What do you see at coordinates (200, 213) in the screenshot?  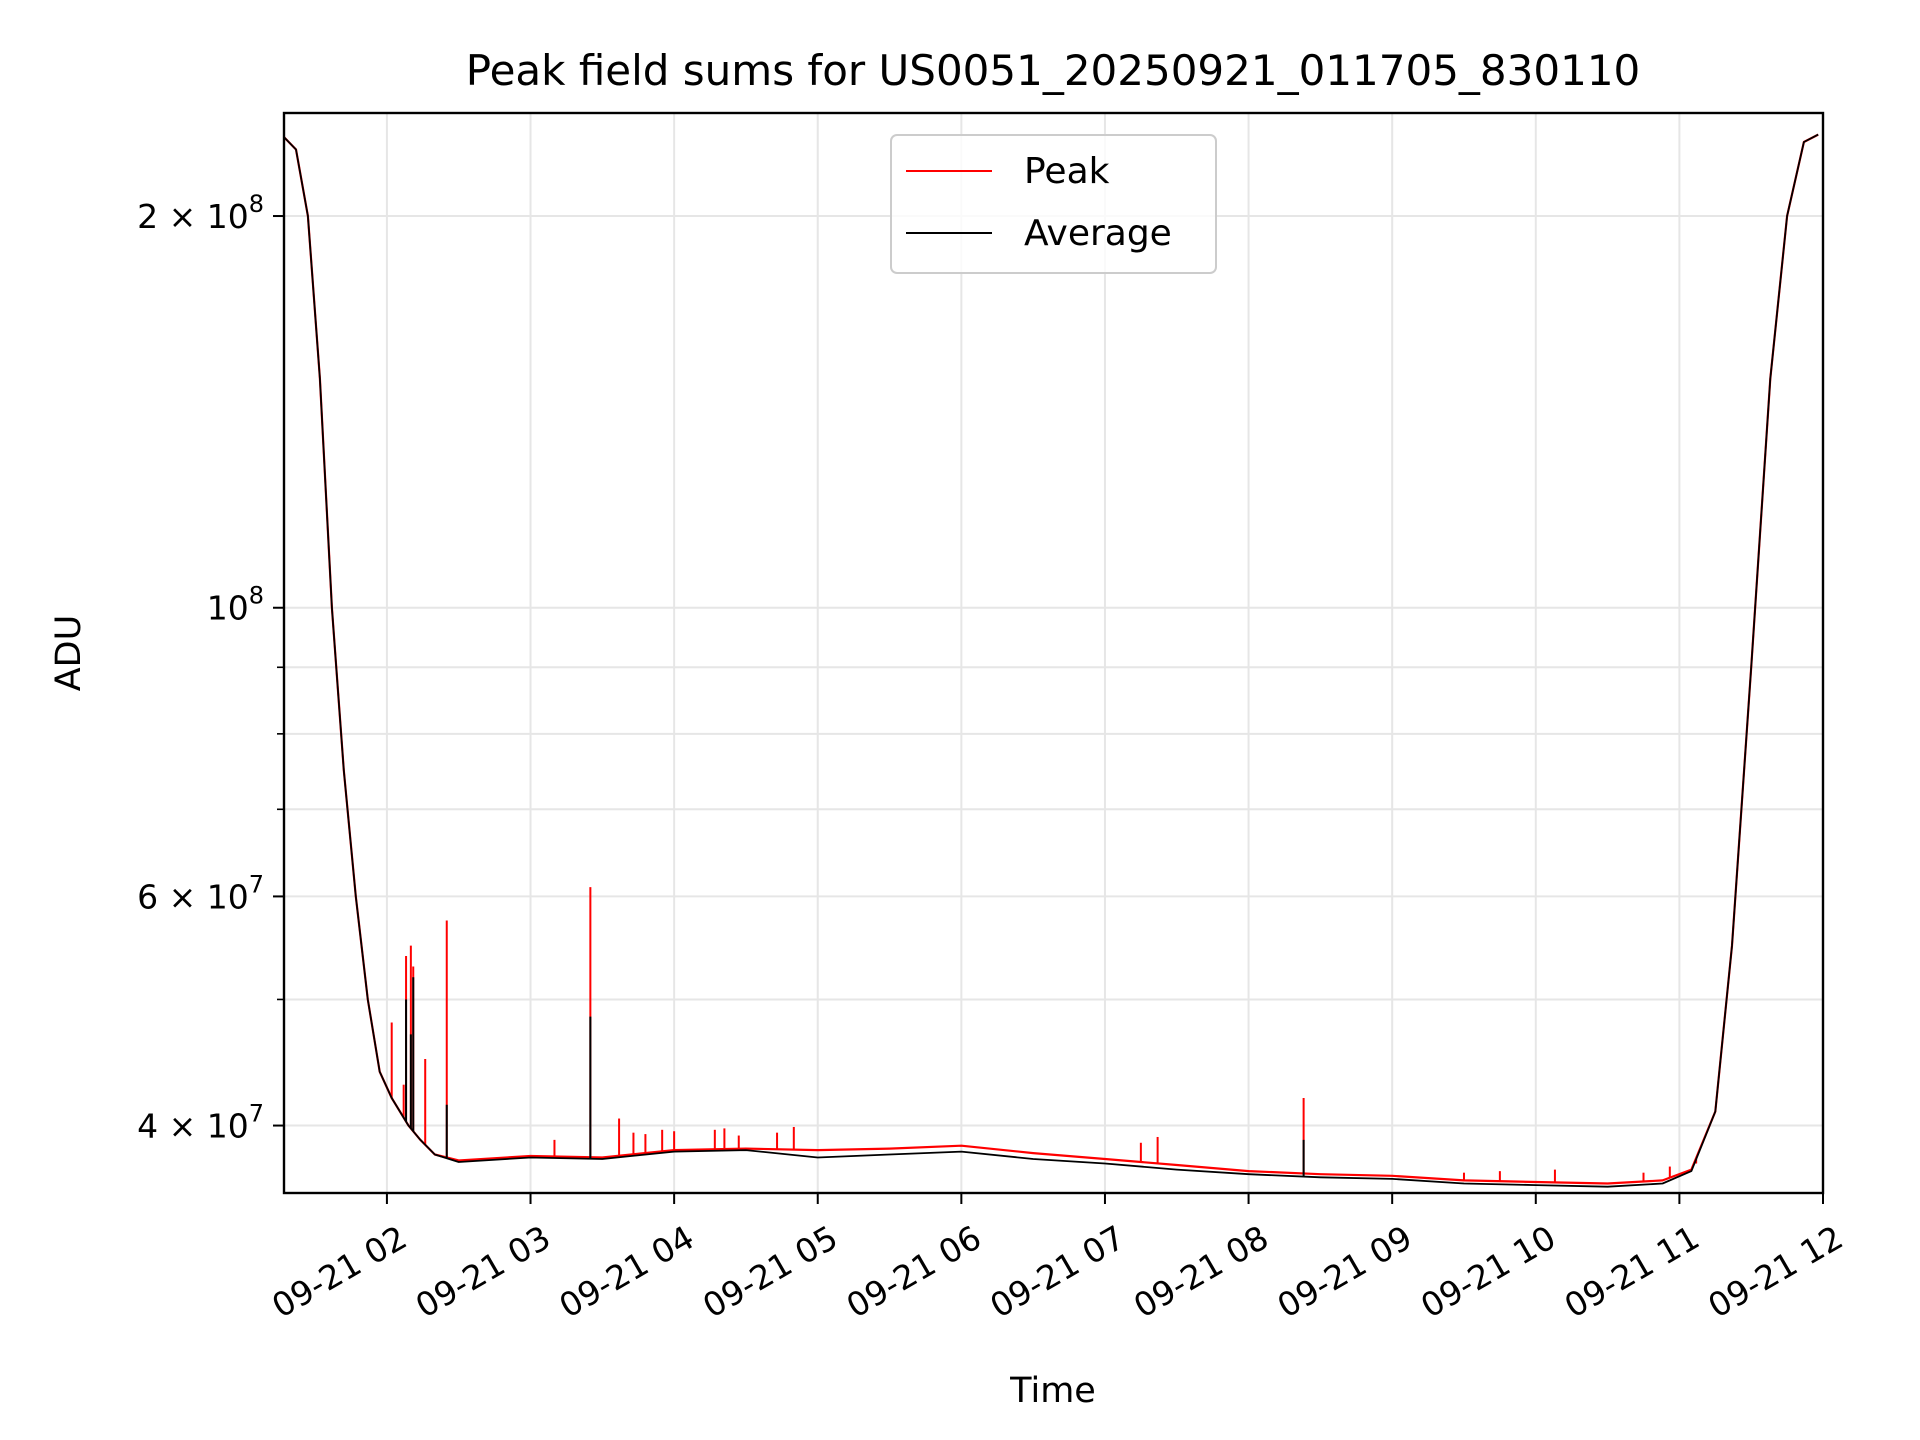 I see `y-tick-label: 2 × 108` at bounding box center [200, 213].